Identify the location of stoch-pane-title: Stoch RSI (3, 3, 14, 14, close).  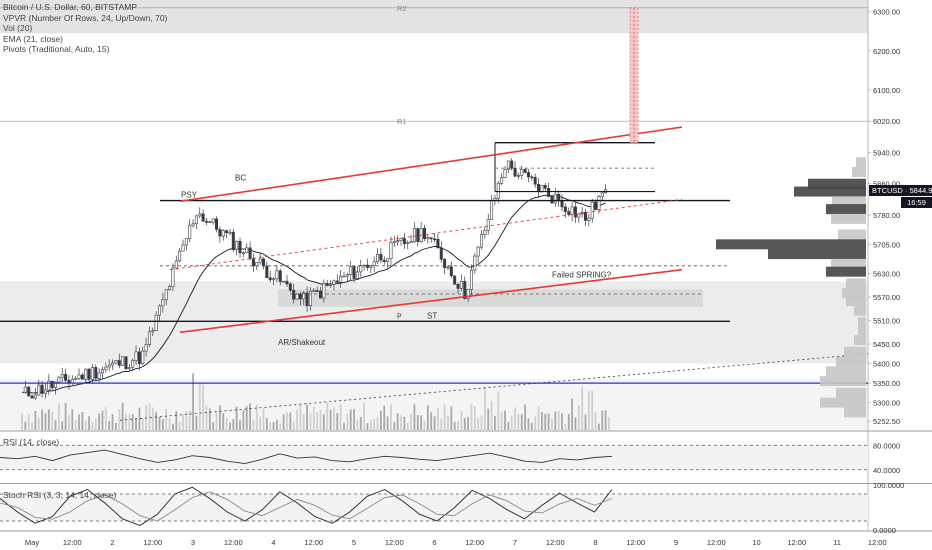
(60, 495).